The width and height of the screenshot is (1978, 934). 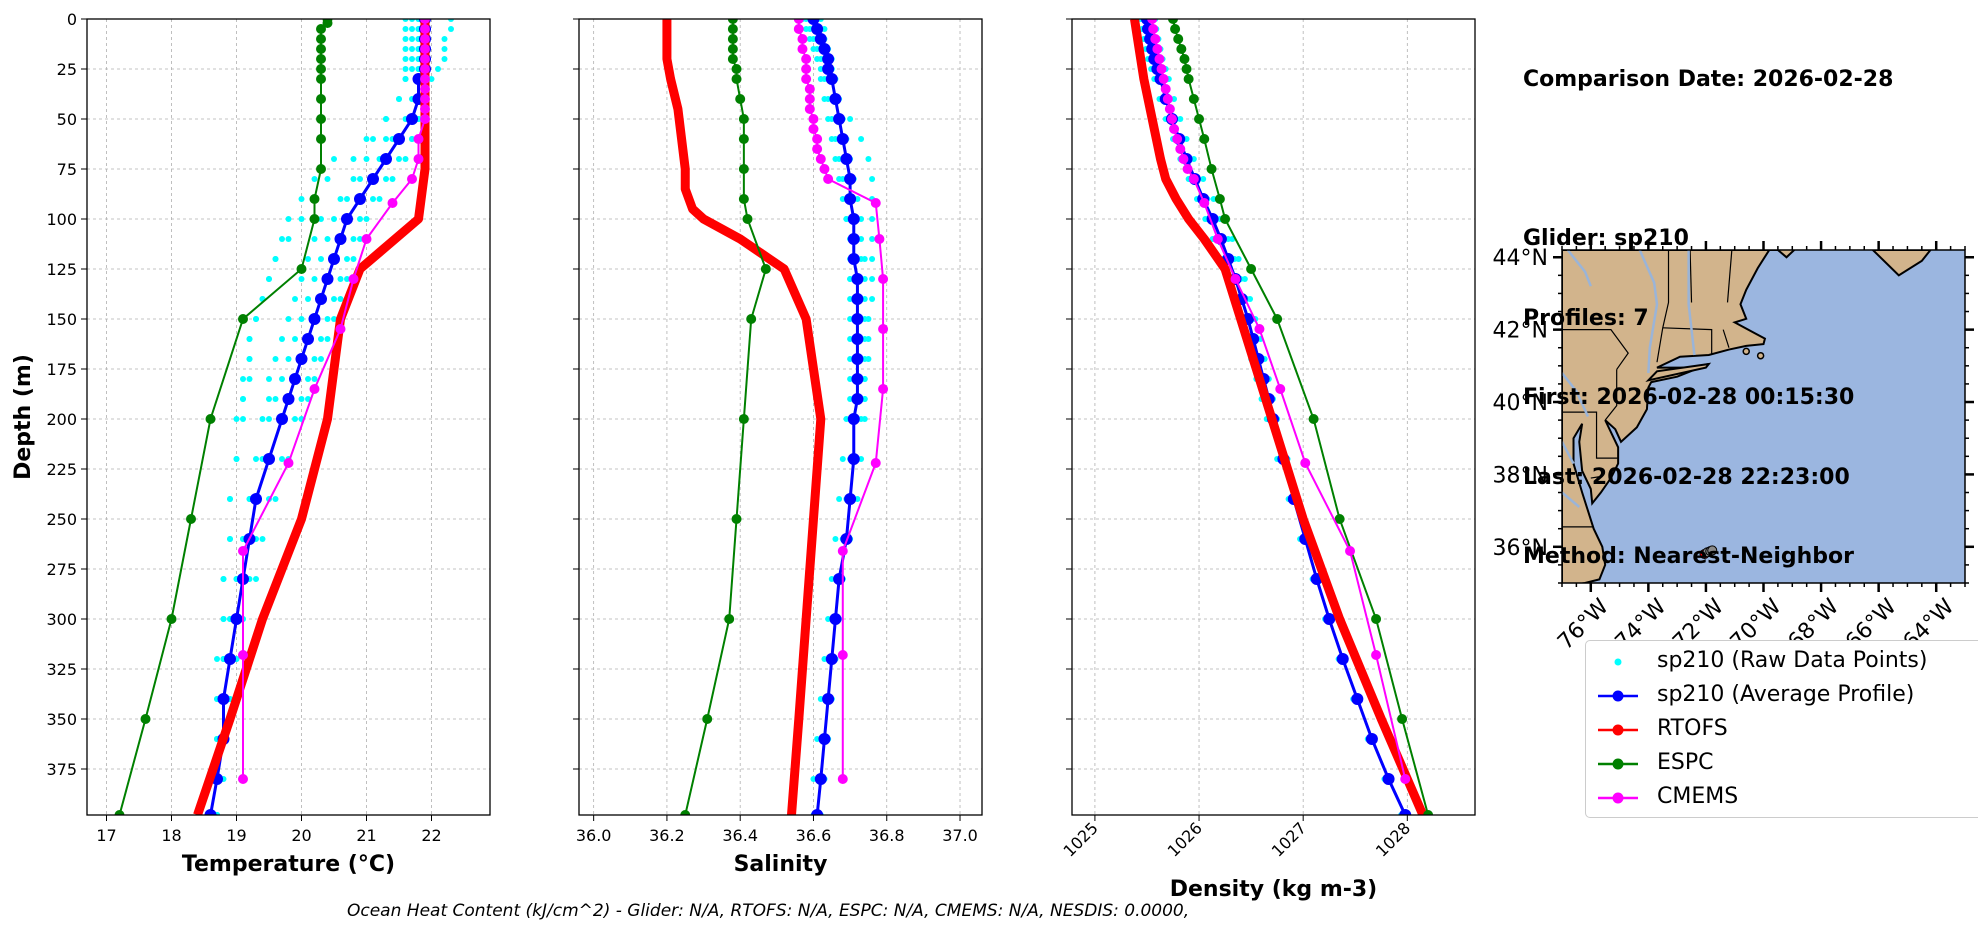 I want to click on info-line: Glider: sp210, so click(x=1606, y=238).